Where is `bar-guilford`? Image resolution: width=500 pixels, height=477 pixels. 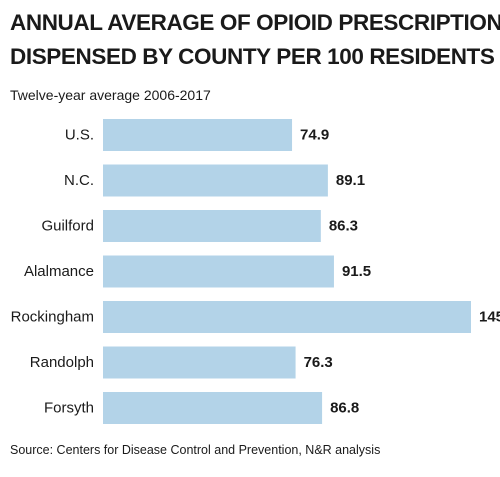
bar-guilford is located at coordinates (212, 226).